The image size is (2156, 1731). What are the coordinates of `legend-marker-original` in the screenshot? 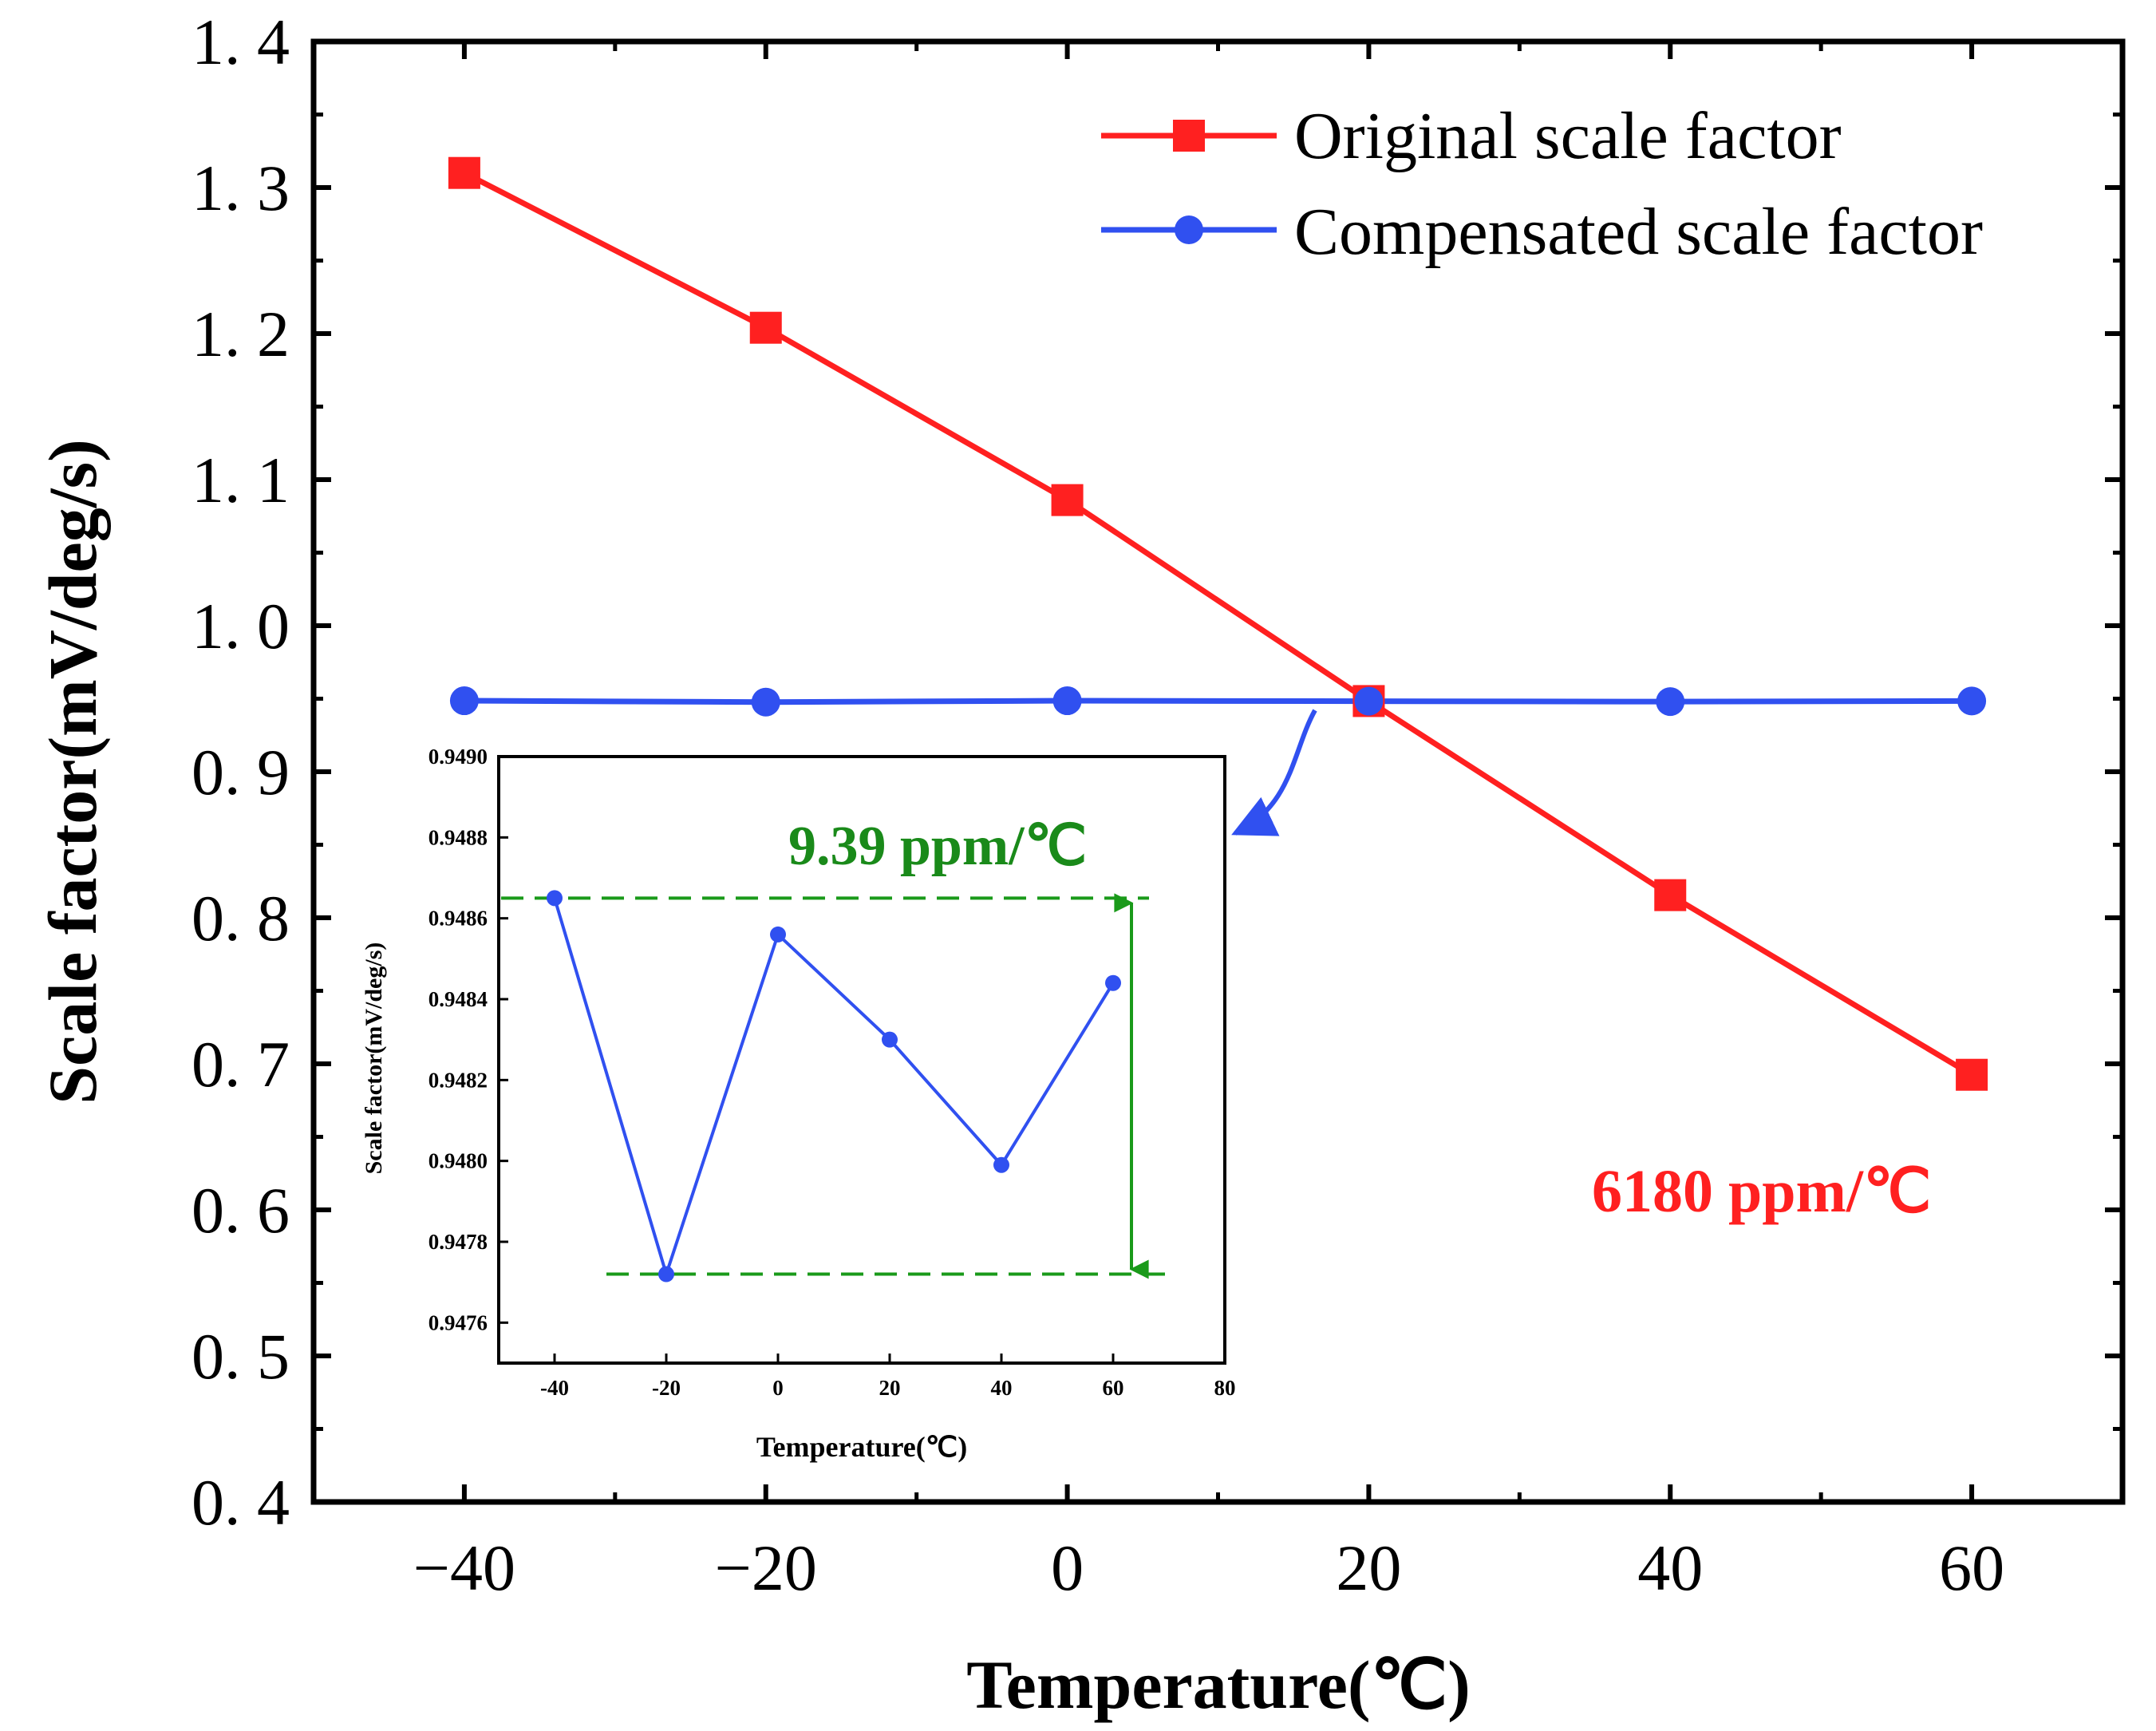 It's located at (1189, 136).